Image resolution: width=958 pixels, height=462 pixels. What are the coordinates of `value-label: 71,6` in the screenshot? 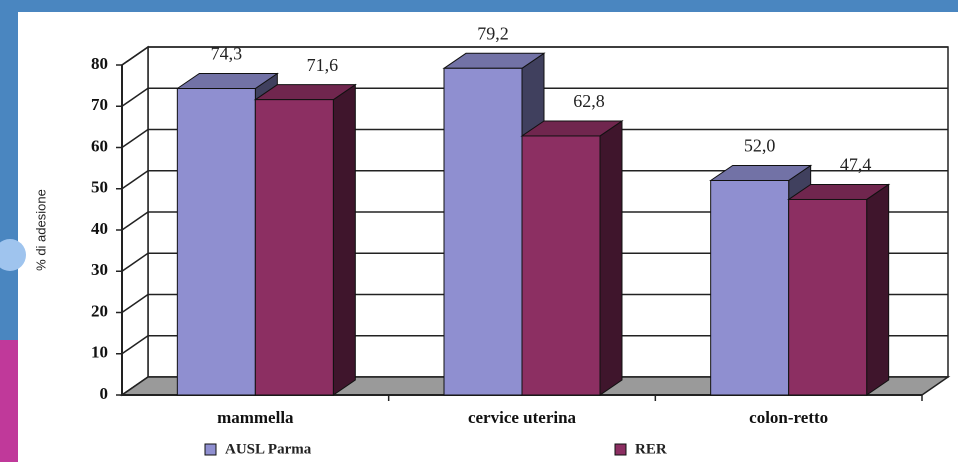 It's located at (323, 65).